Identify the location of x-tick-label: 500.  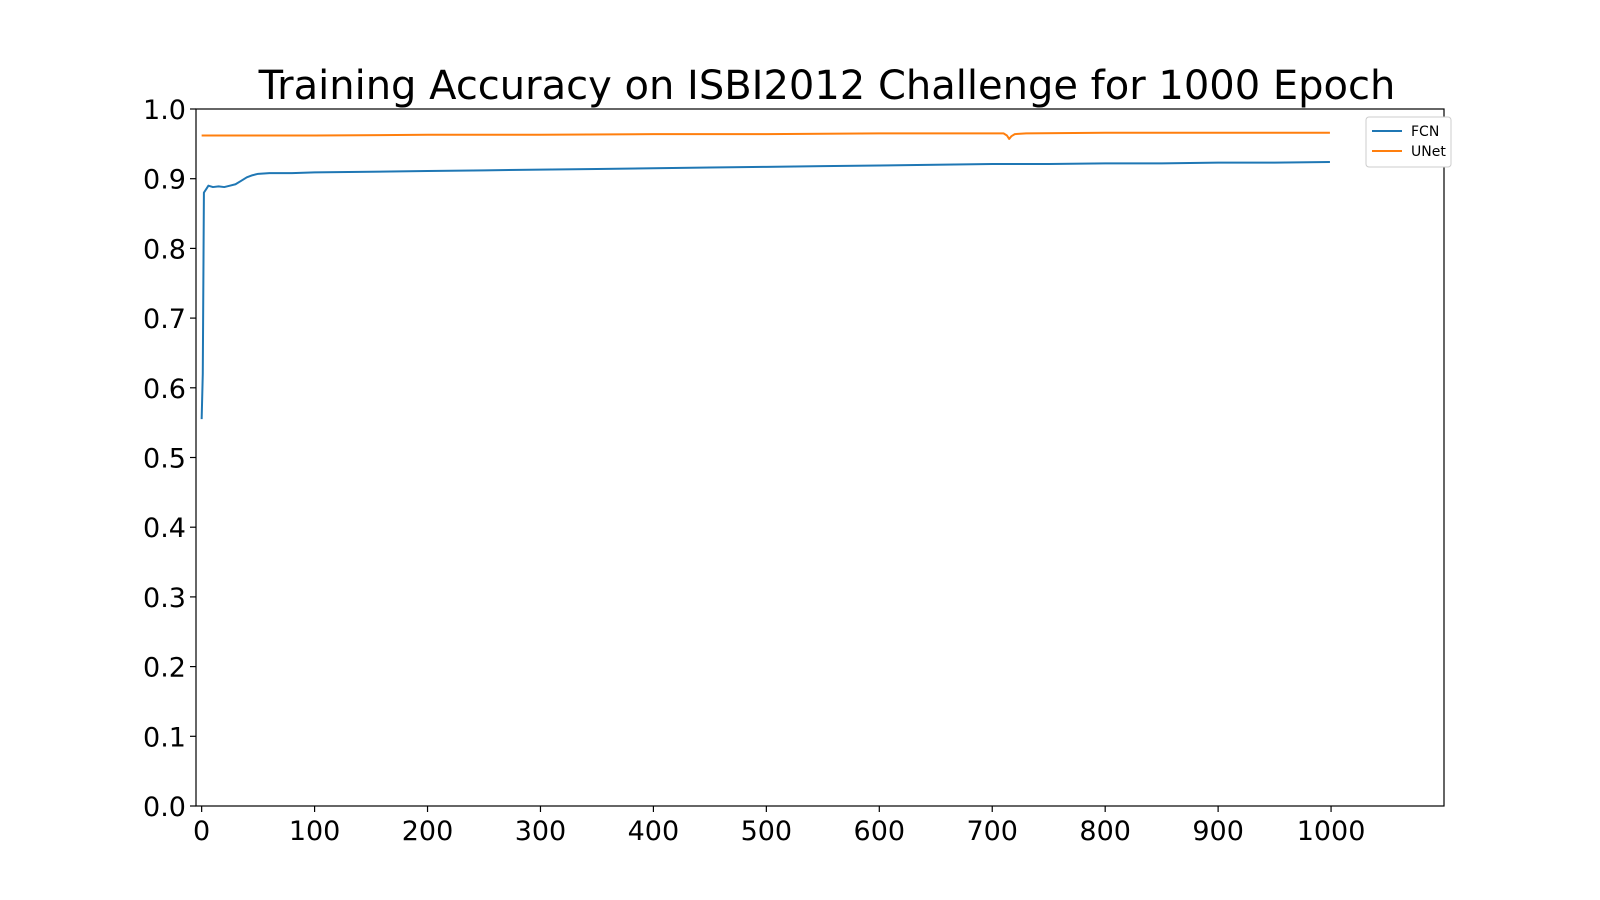
(767, 831).